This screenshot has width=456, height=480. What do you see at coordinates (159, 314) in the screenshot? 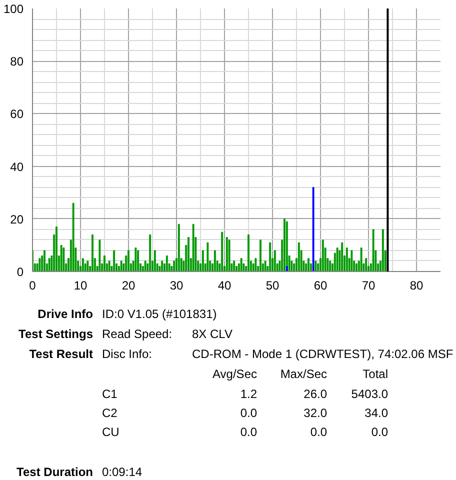
I see `text: ID:0 V1.05 (#101831)` at bounding box center [159, 314].